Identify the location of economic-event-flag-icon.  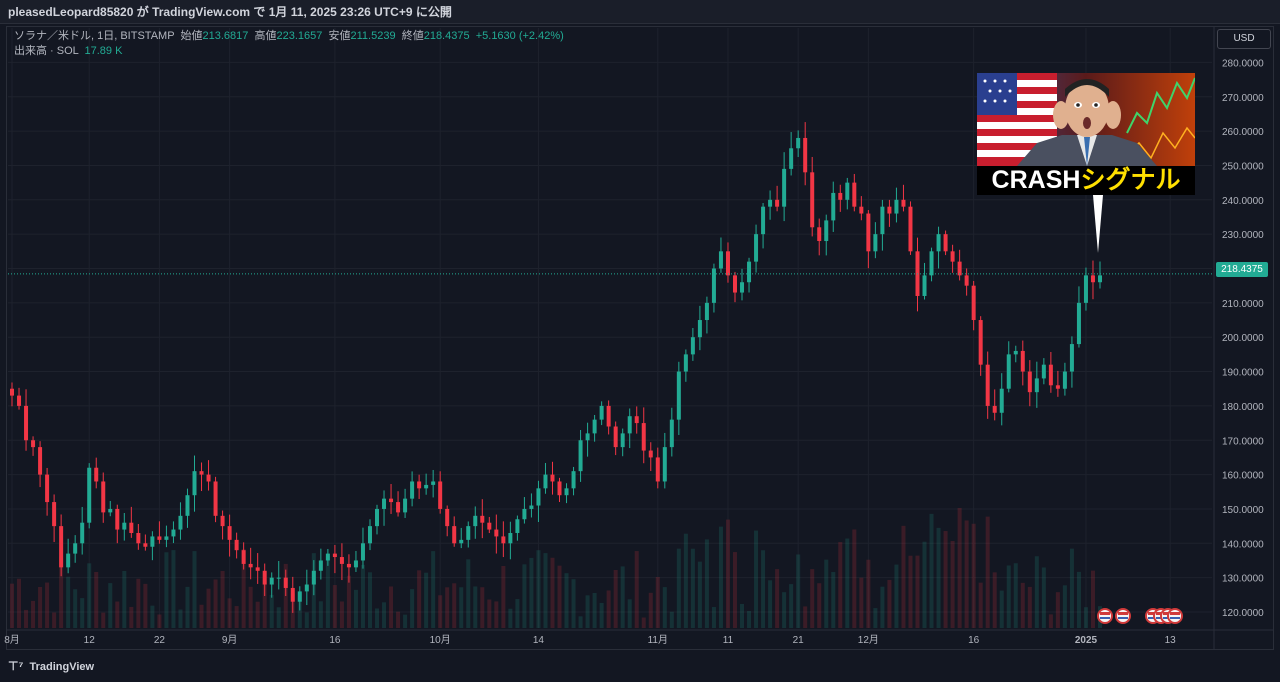
(1175, 616).